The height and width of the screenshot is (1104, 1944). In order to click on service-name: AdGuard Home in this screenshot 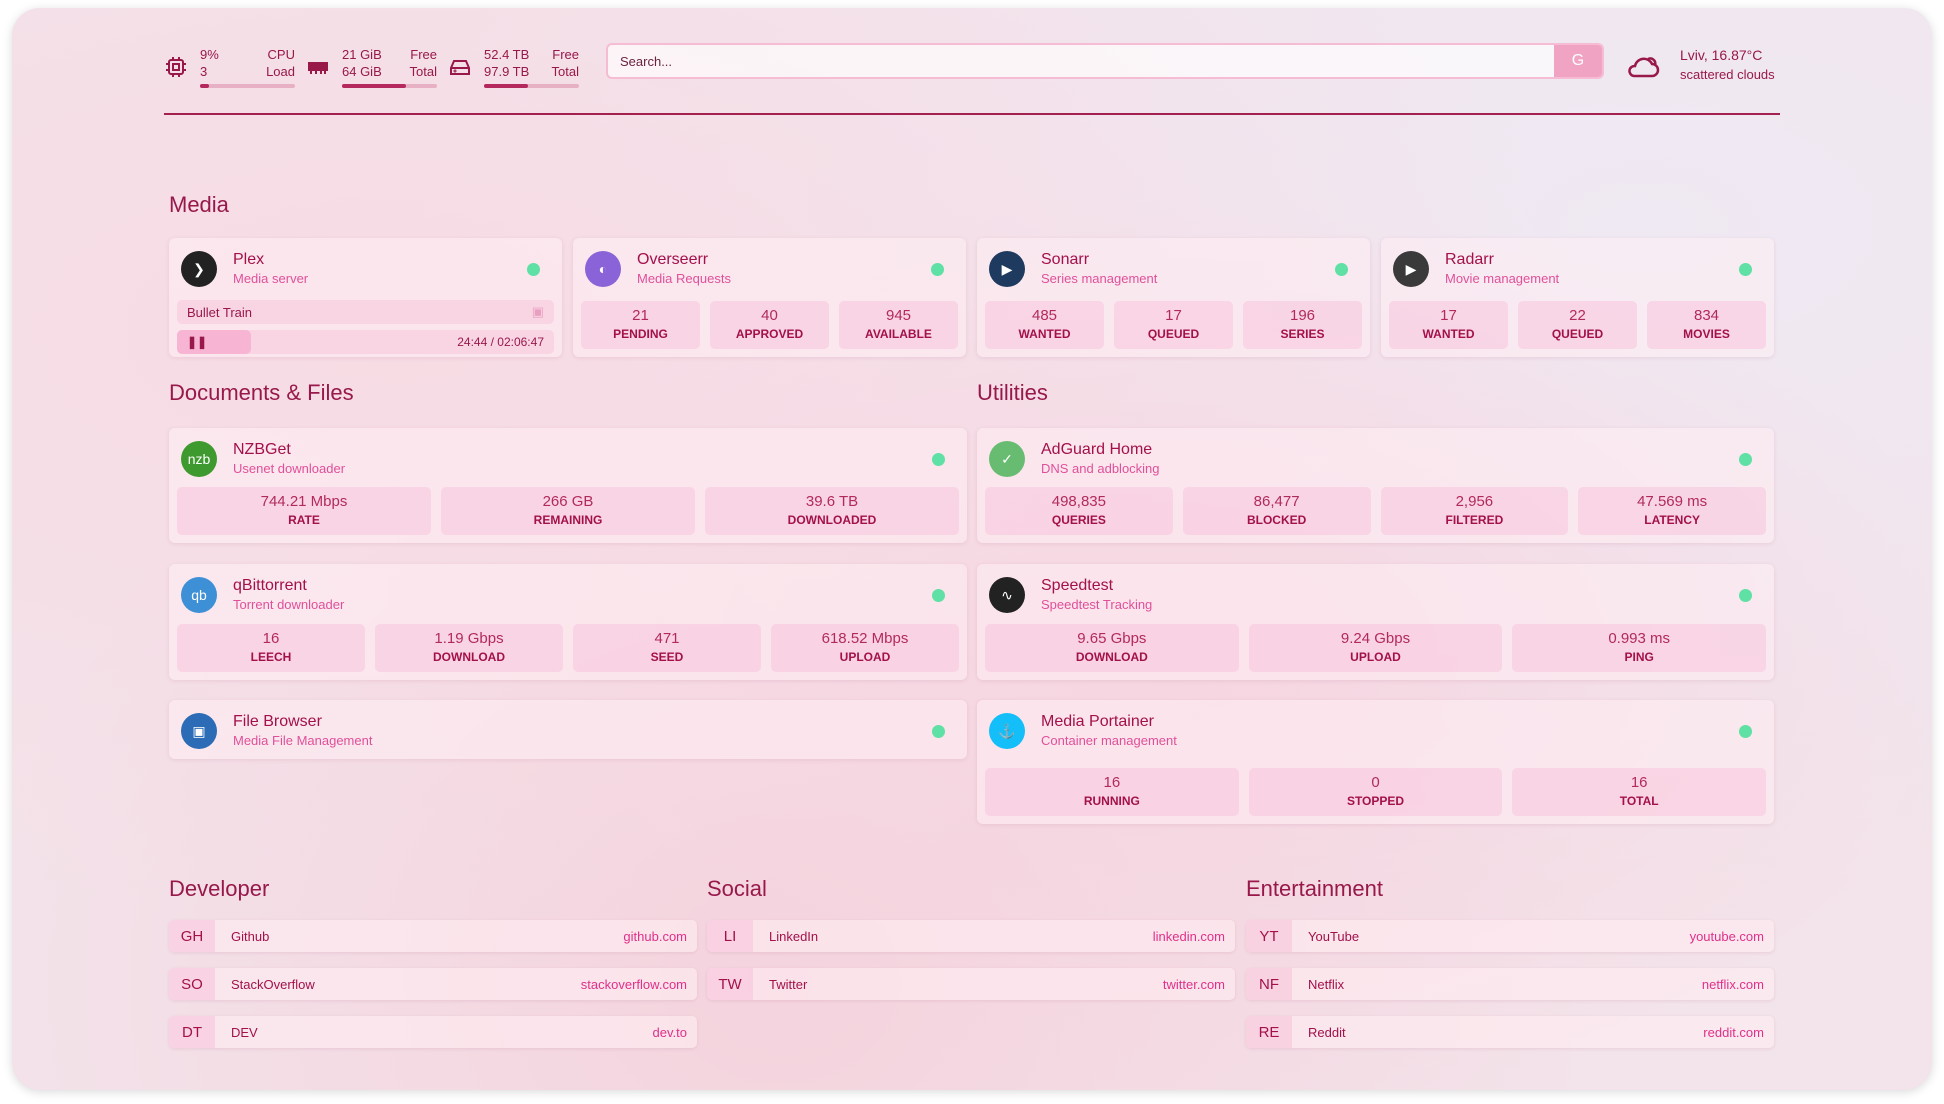, I will do `click(1097, 449)`.